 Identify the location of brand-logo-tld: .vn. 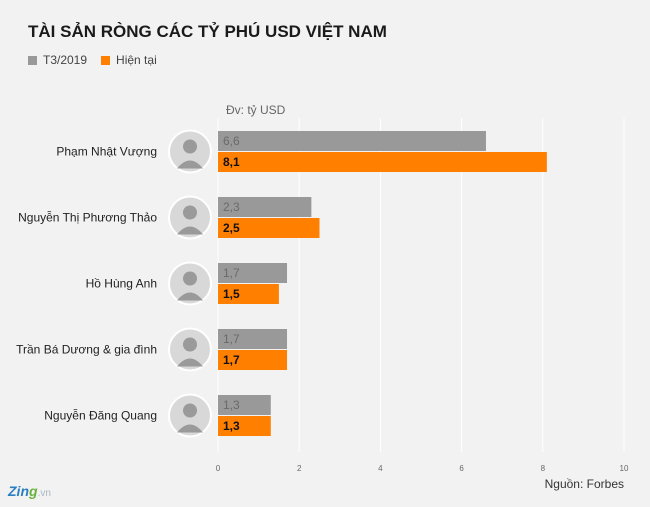
(44, 493).